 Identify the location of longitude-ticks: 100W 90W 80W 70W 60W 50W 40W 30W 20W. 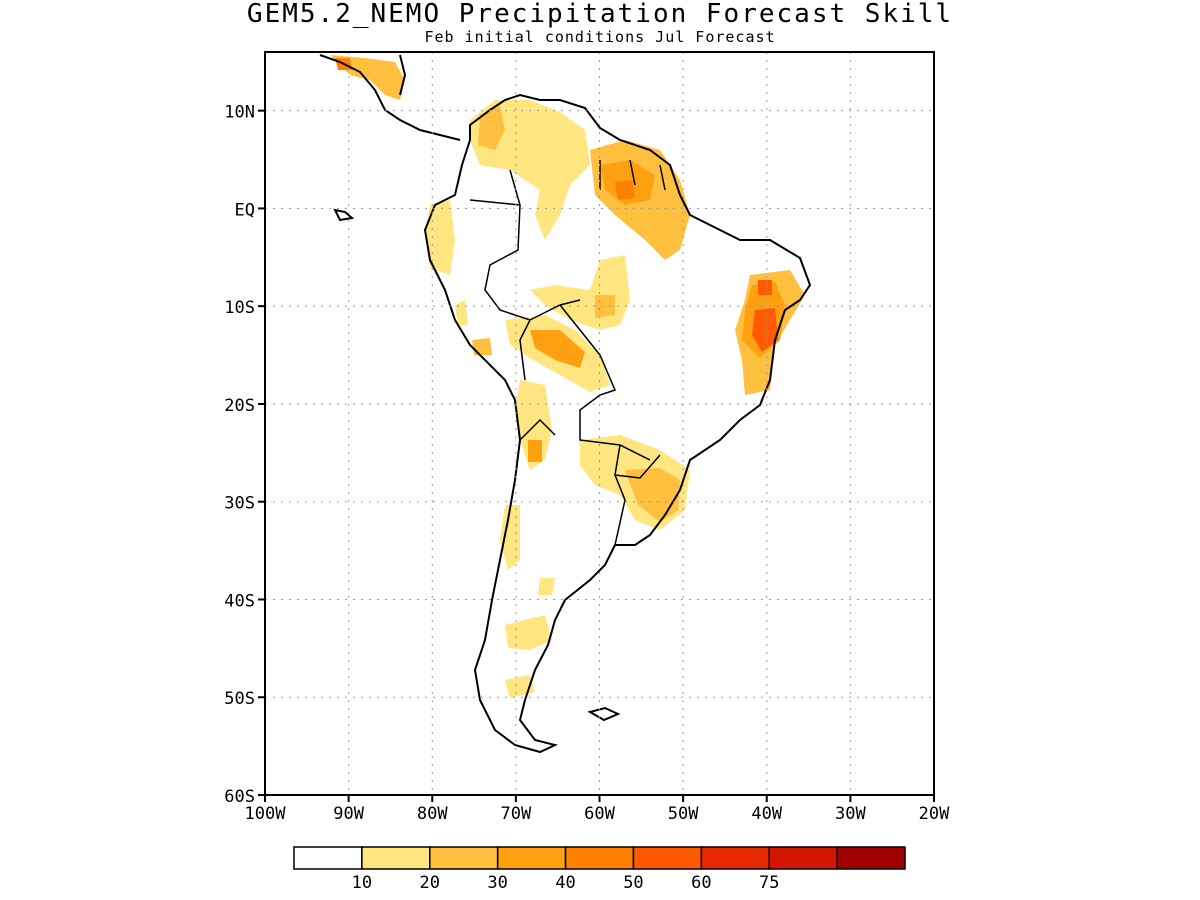
(597, 809).